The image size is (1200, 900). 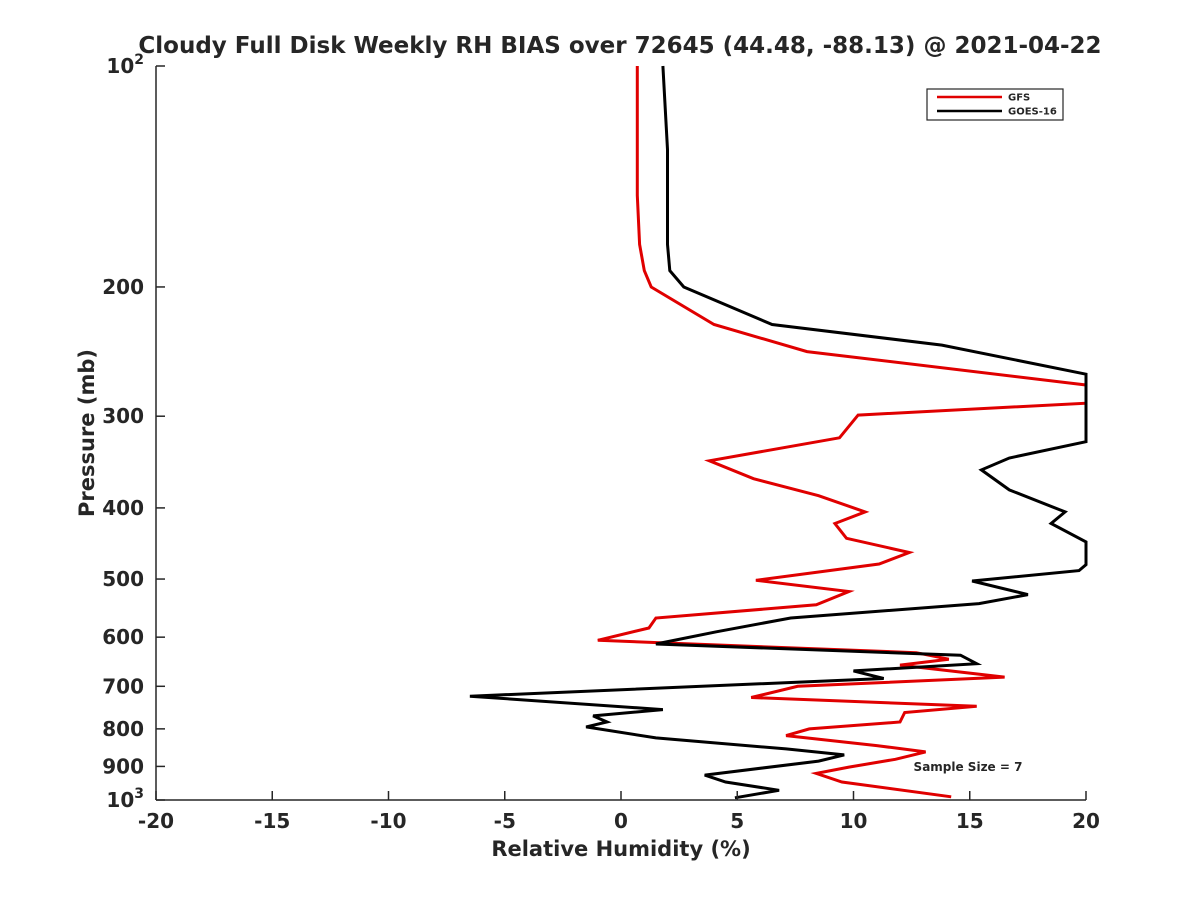 What do you see at coordinates (123, 416) in the screenshot?
I see `y-tick-label: 300` at bounding box center [123, 416].